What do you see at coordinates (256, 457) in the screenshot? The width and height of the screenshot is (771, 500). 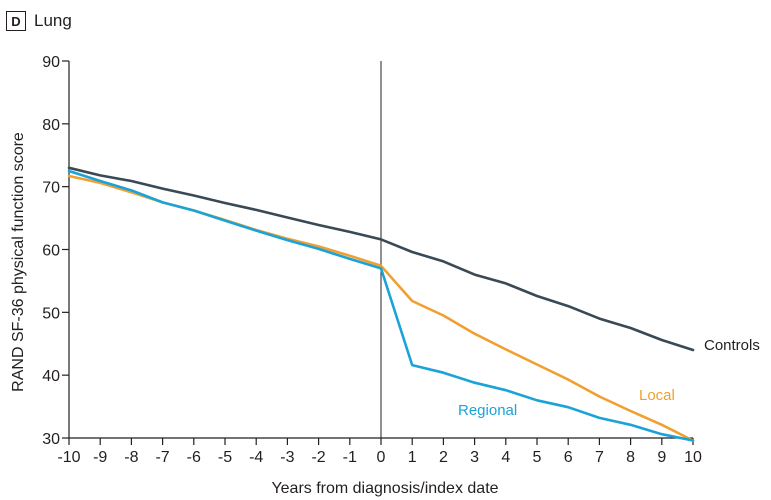 I see `x-tick-label: -4` at bounding box center [256, 457].